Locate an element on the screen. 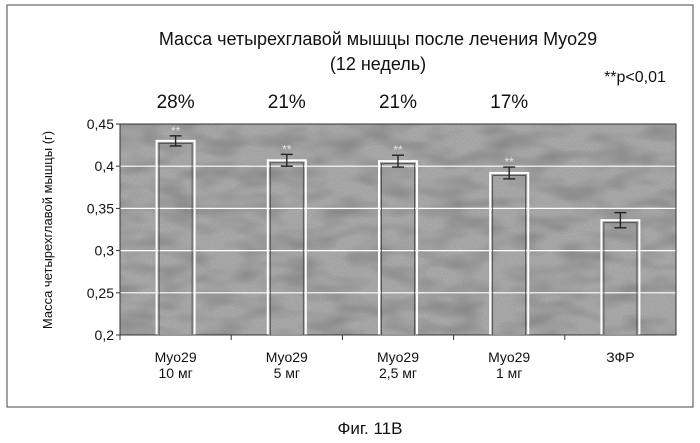 This screenshot has height=443, width=700. x-tick-label-dose: 2,5 мг is located at coordinates (398, 373).